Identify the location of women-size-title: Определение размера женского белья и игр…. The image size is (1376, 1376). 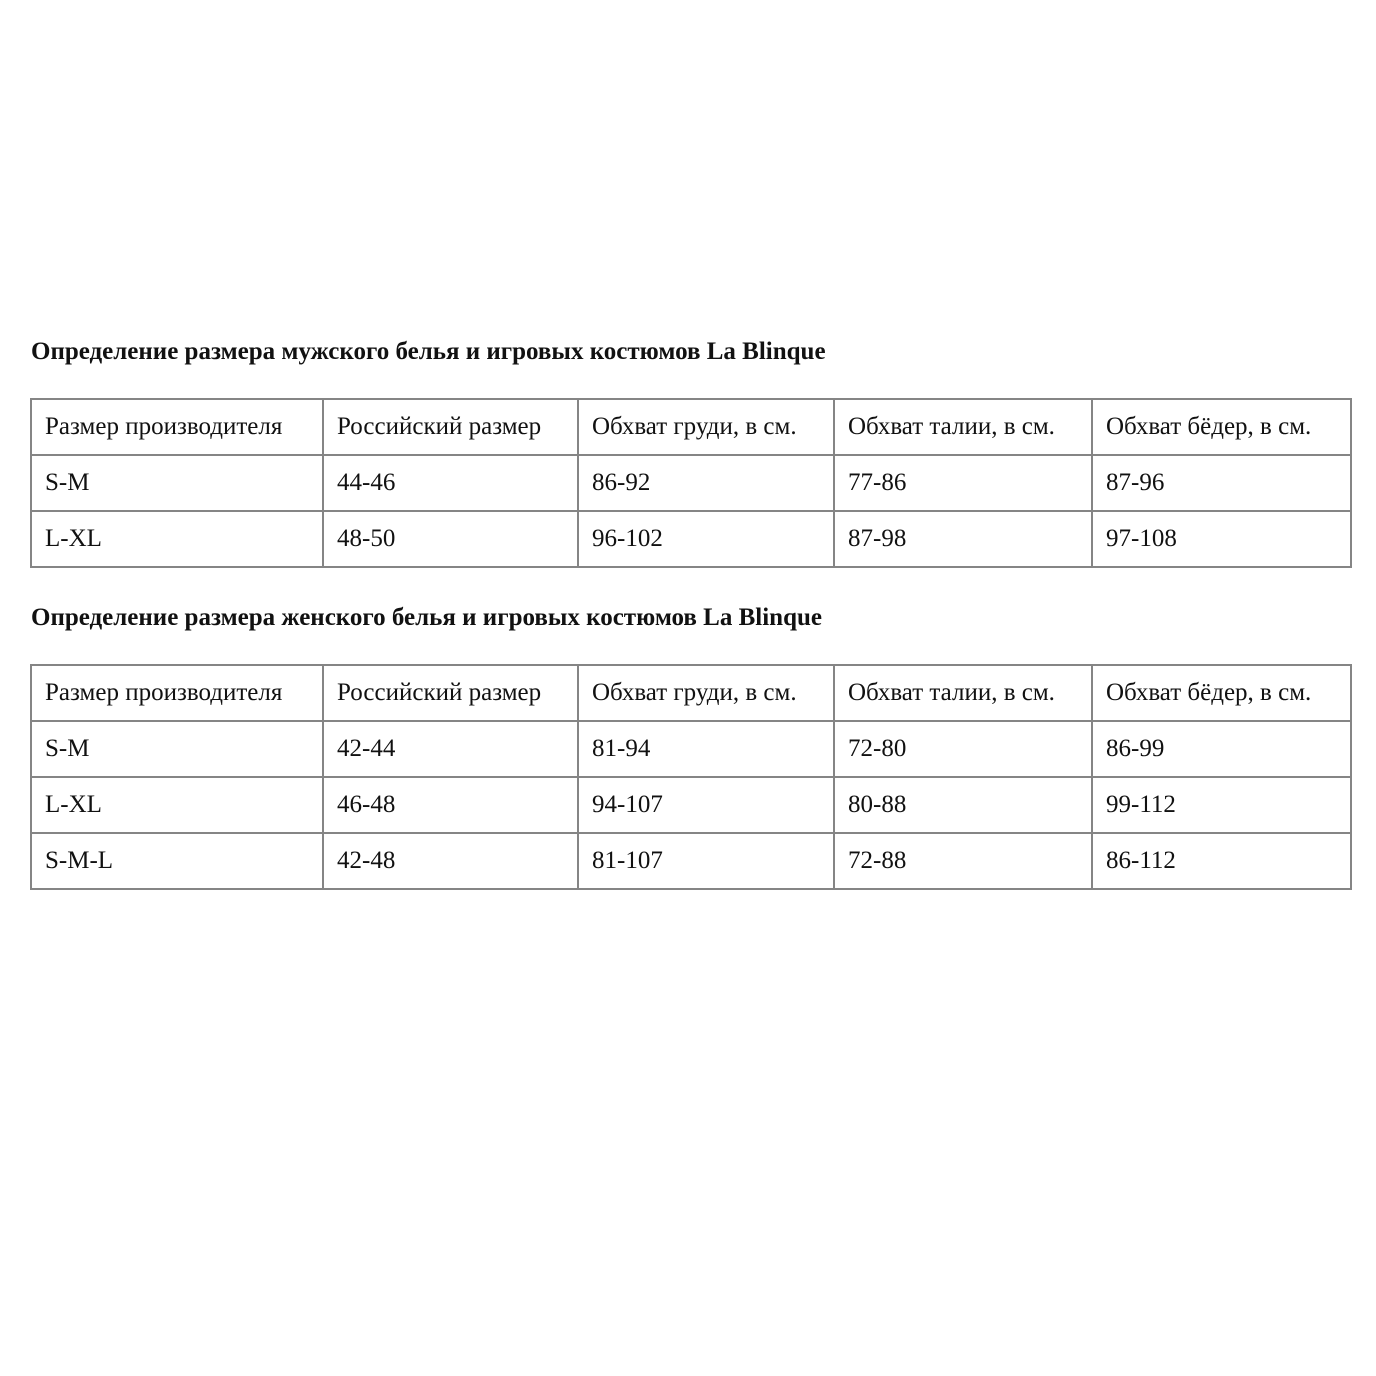
(426, 617).